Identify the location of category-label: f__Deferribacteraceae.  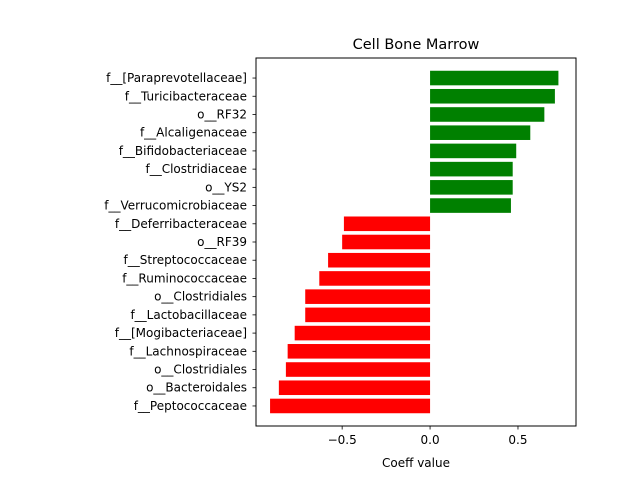
(181, 224).